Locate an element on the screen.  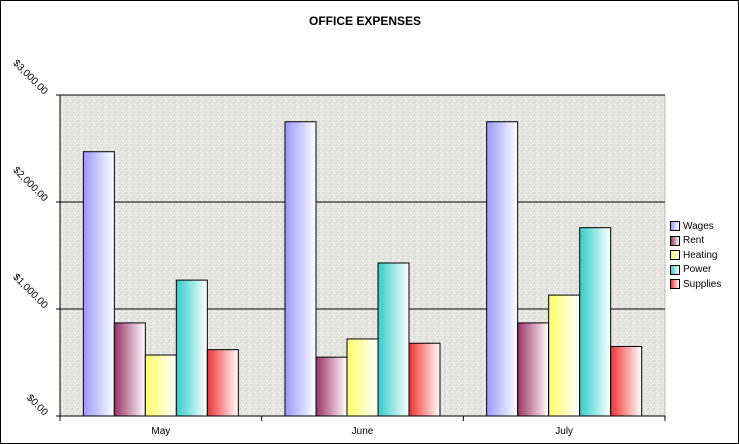
bar-rent-july is located at coordinates (533, 369).